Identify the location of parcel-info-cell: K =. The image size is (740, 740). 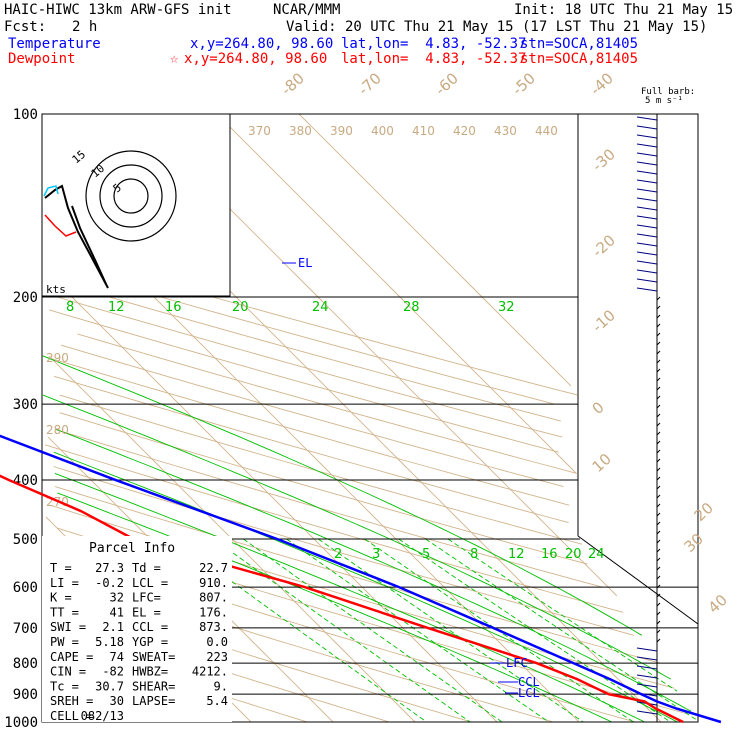
(61, 598).